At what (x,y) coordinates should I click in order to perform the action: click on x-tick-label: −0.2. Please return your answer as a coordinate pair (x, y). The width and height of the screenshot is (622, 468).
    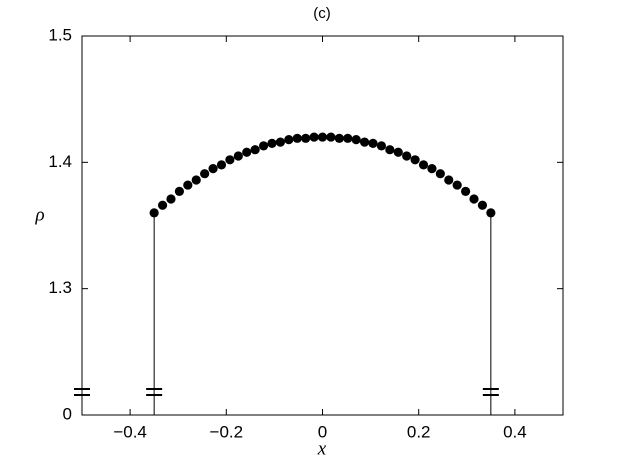
    Looking at the image, I should click on (227, 431).